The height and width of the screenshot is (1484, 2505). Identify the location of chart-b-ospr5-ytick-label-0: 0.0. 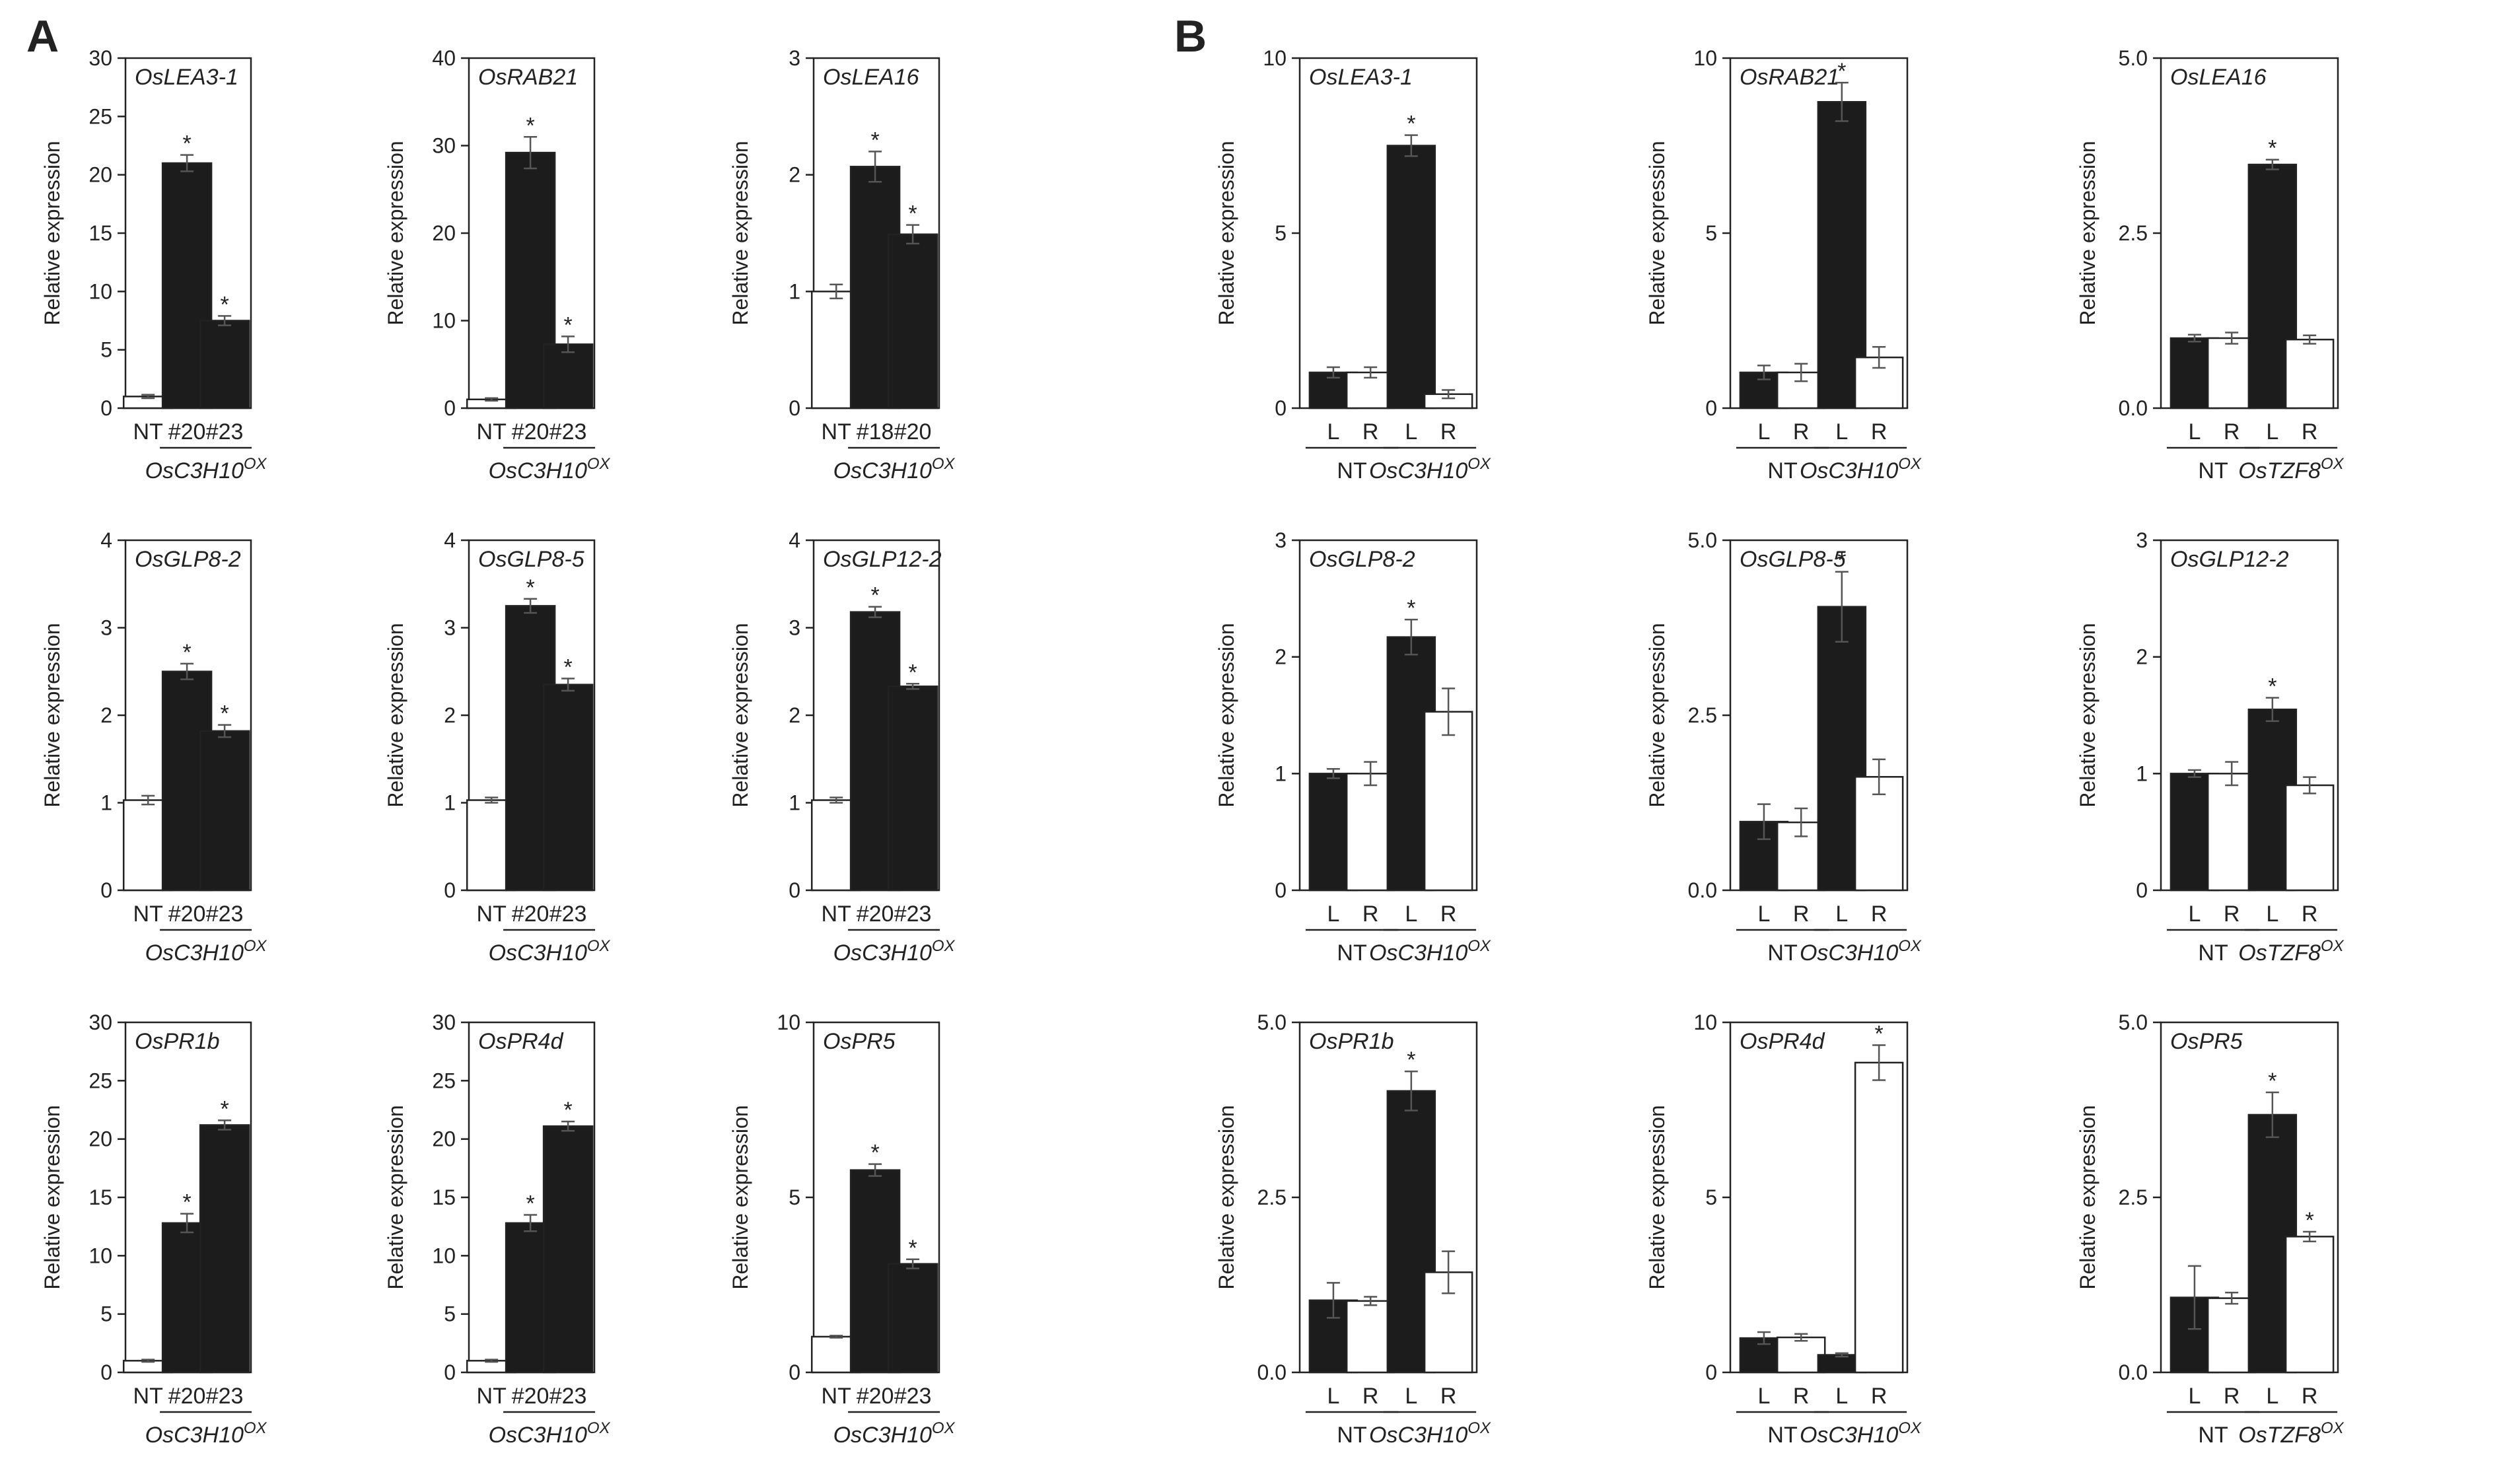
(2133, 1372).